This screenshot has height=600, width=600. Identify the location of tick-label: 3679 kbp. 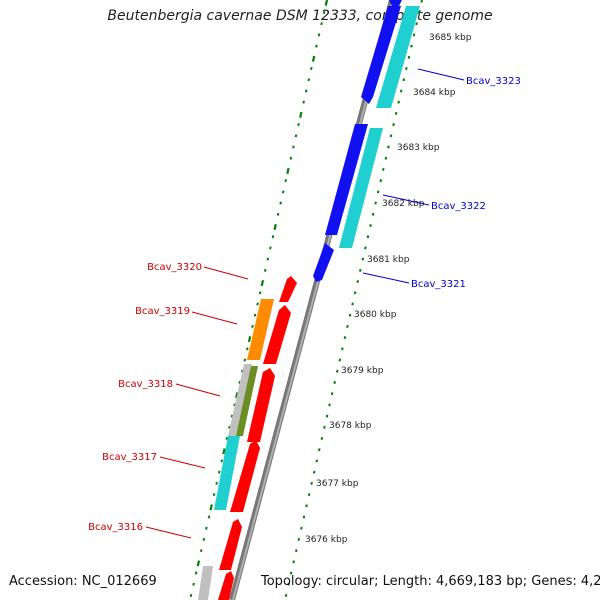
(362, 371).